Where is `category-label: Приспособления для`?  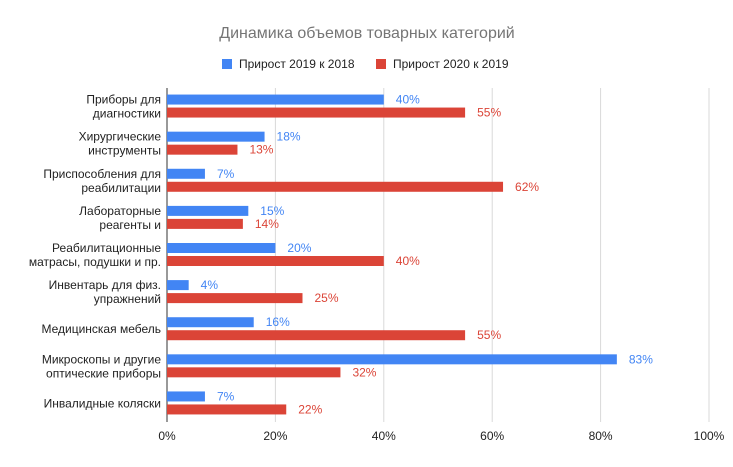 category-label: Приспособления для is located at coordinates (102, 174).